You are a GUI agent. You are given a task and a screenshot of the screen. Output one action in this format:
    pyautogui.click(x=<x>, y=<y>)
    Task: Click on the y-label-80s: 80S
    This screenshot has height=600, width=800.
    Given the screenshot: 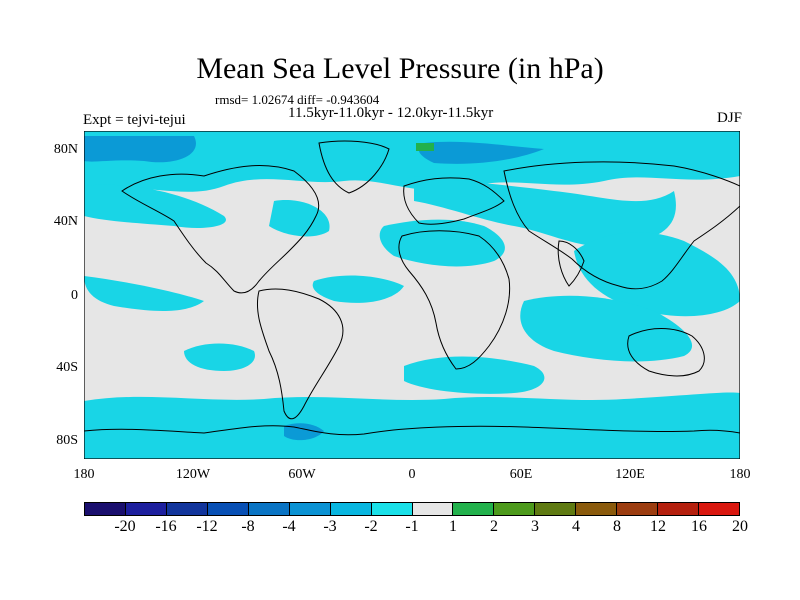 What is the action you would take?
    pyautogui.click(x=67, y=440)
    